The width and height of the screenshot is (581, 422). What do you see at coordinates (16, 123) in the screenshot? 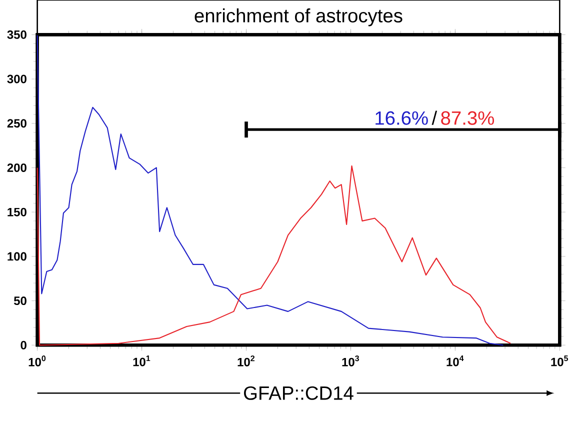
I see `y-tick-label: 250` at bounding box center [16, 123].